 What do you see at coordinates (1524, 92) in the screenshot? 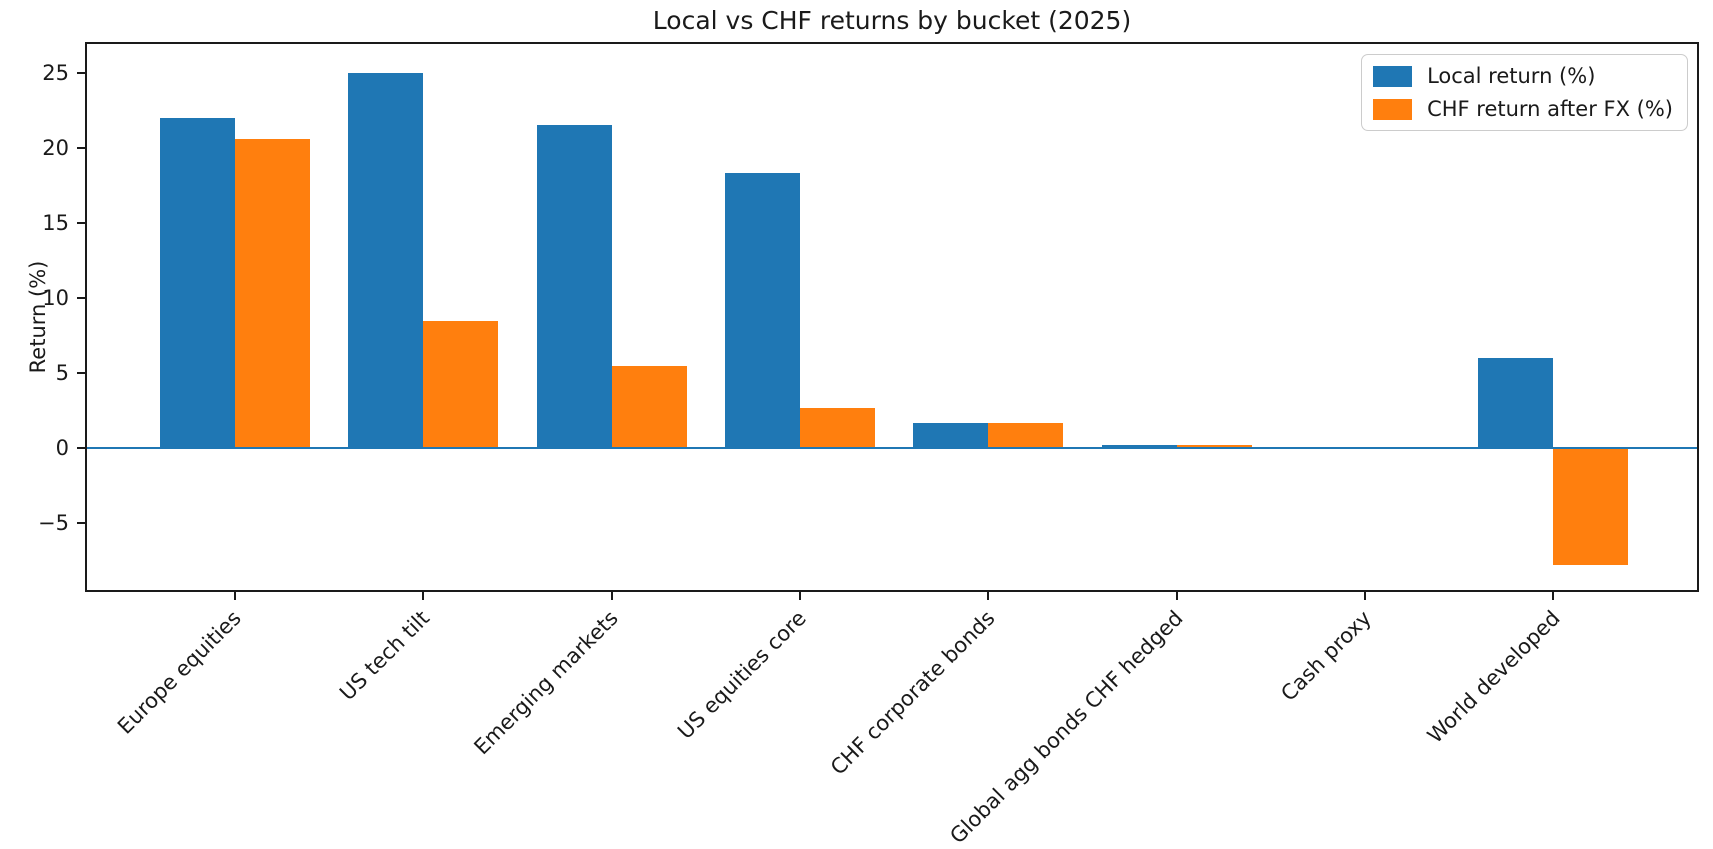
I see `legend: Local return (%) CHF return after FX (%)` at bounding box center [1524, 92].